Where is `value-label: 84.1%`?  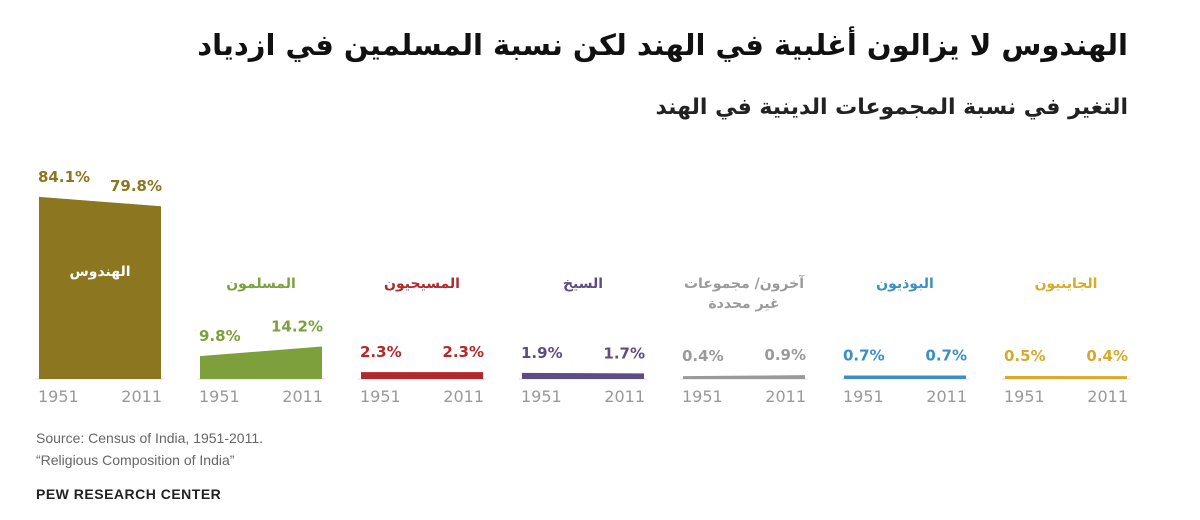 value-label: 84.1% is located at coordinates (64, 177).